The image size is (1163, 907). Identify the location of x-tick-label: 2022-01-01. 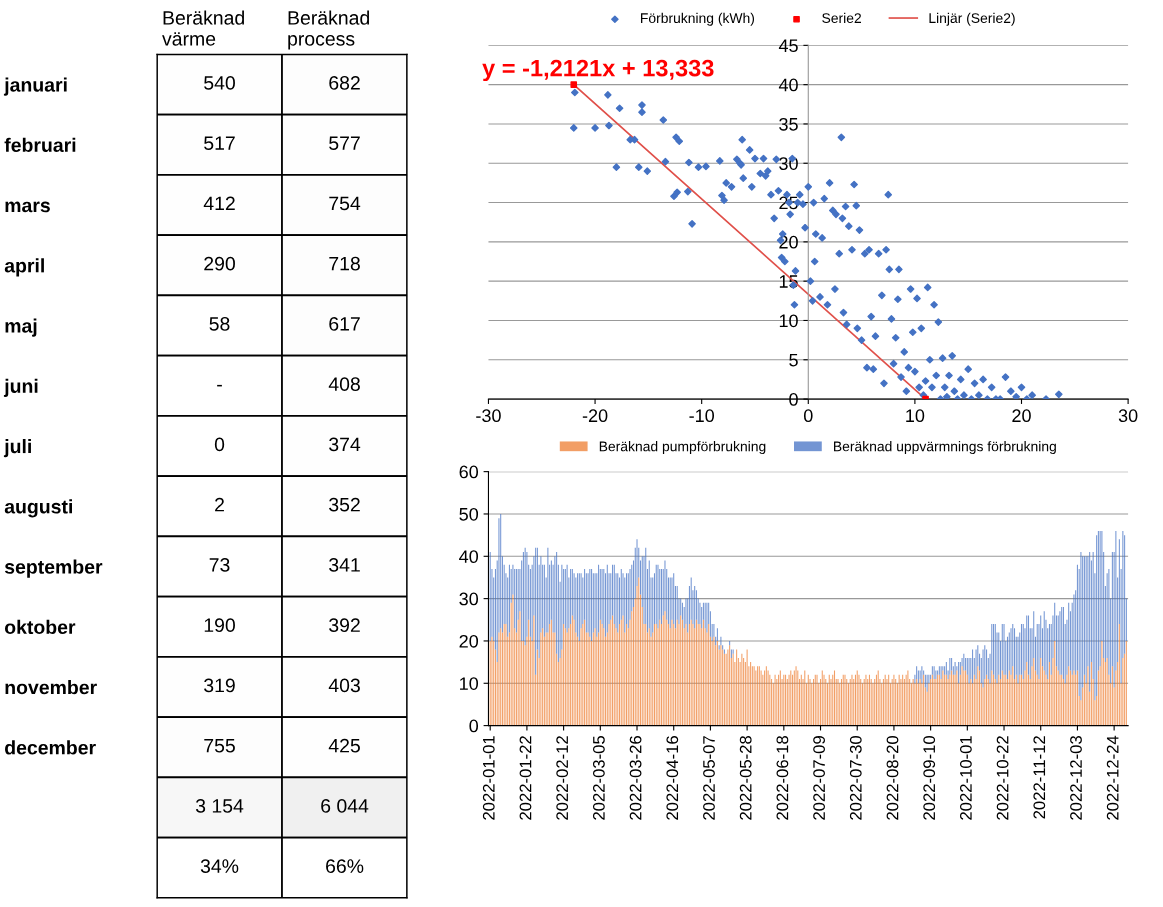
(488, 778).